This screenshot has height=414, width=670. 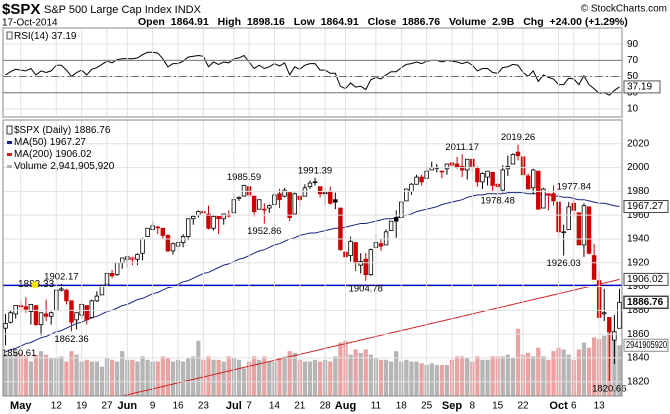 What do you see at coordinates (645, 302) in the screenshot?
I see `close-last-label: 1886.76` at bounding box center [645, 302].